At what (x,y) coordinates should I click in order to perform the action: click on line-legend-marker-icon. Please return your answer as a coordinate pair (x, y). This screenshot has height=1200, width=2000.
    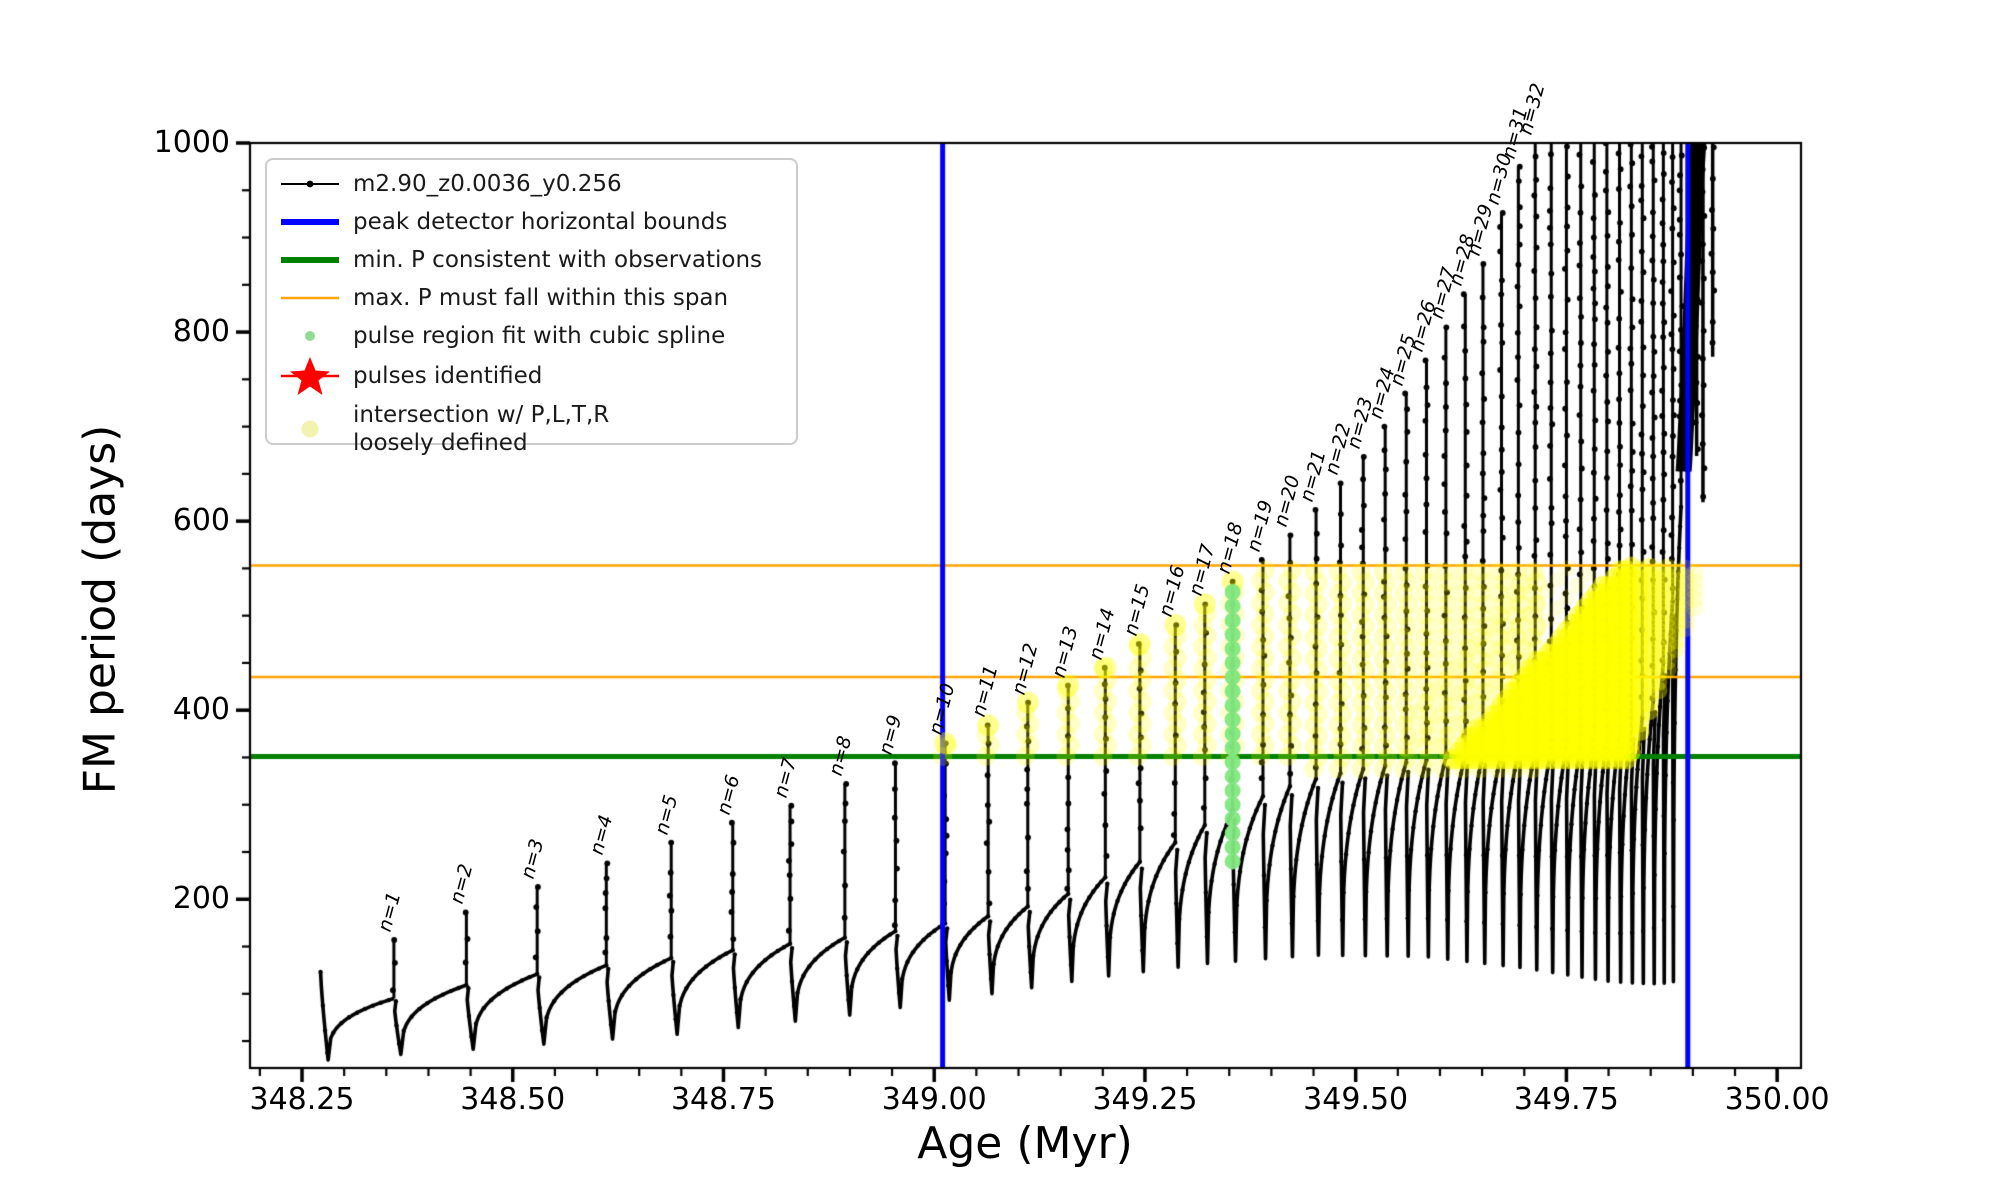
    Looking at the image, I should click on (310, 298).